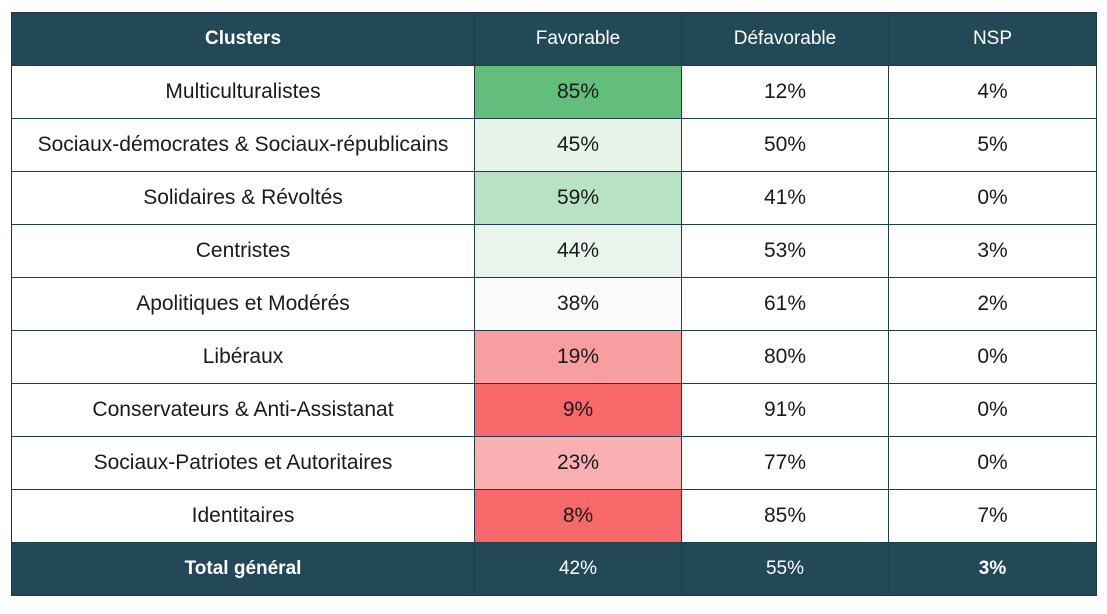 The image size is (1107, 614). I want to click on table-header: Clusters Favorable Défavorable NSP, so click(554, 39).